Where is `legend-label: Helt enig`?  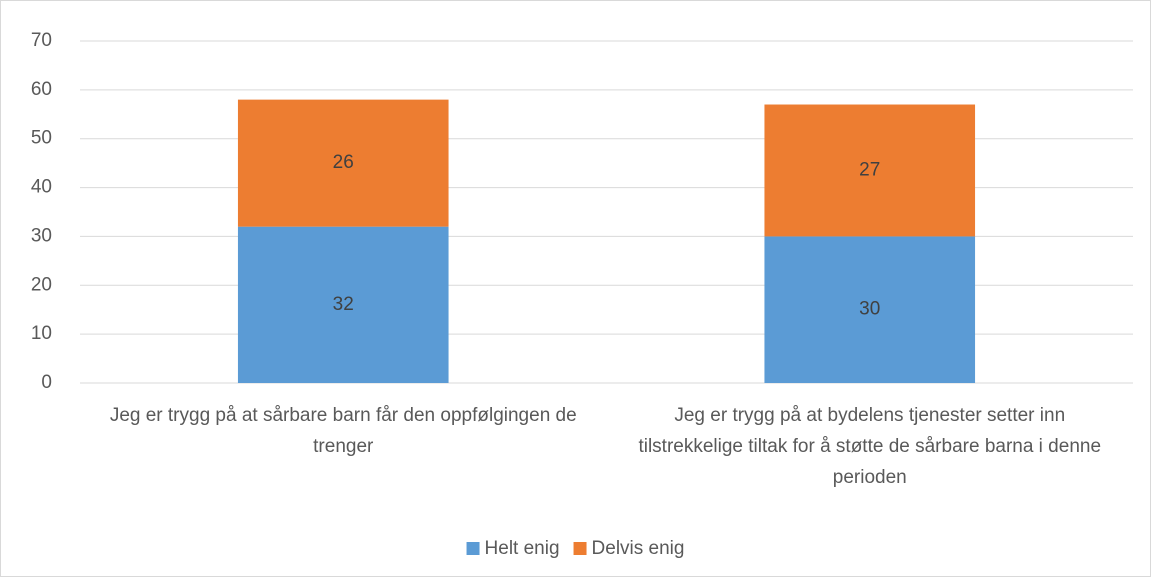
legend-label: Helt enig is located at coordinates (522, 548).